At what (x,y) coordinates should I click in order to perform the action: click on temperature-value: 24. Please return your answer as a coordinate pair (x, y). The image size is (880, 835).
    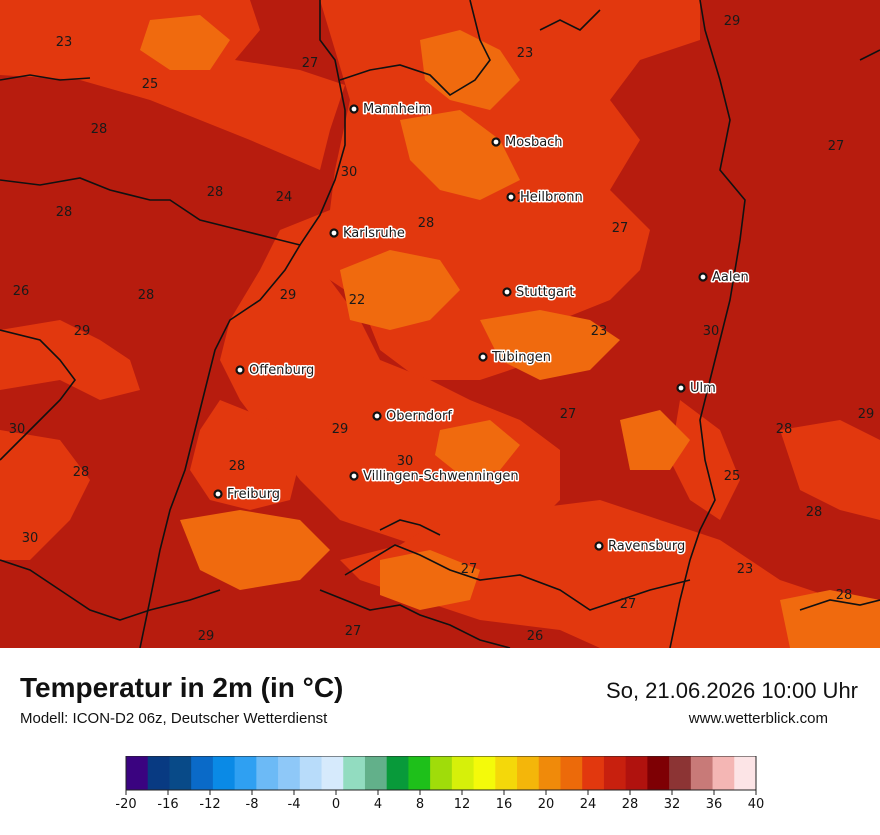
    Looking at the image, I should click on (284, 197).